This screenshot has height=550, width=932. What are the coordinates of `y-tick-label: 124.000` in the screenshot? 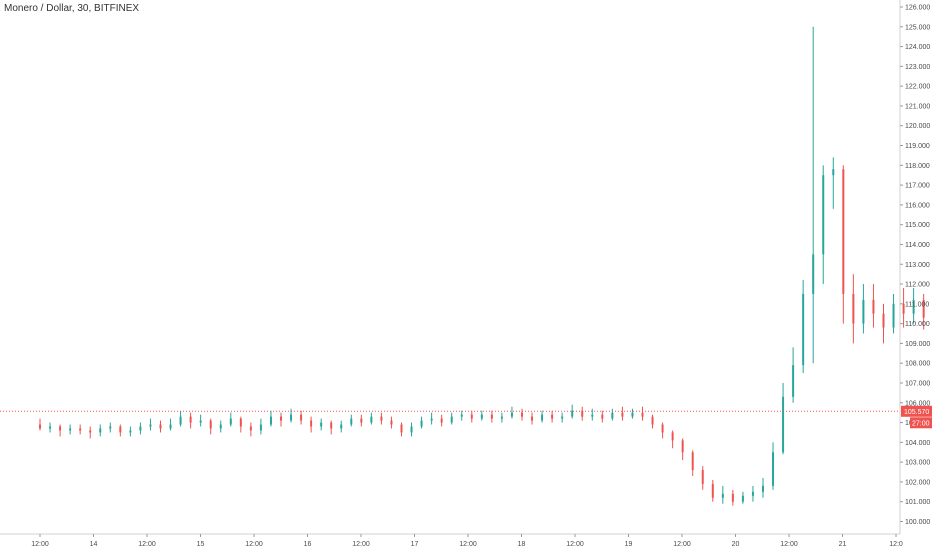 It's located at (917, 47).